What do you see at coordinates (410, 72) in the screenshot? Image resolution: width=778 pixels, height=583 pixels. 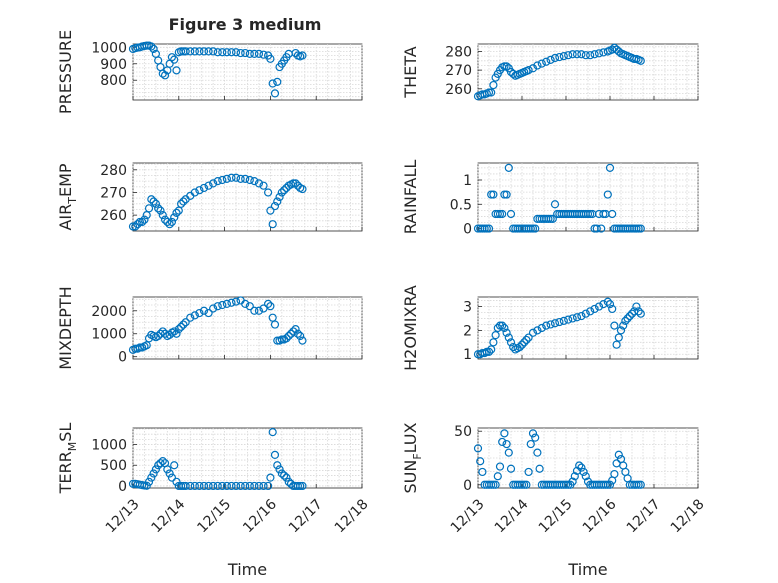 I see `y-axis-label: THETA` at bounding box center [410, 72].